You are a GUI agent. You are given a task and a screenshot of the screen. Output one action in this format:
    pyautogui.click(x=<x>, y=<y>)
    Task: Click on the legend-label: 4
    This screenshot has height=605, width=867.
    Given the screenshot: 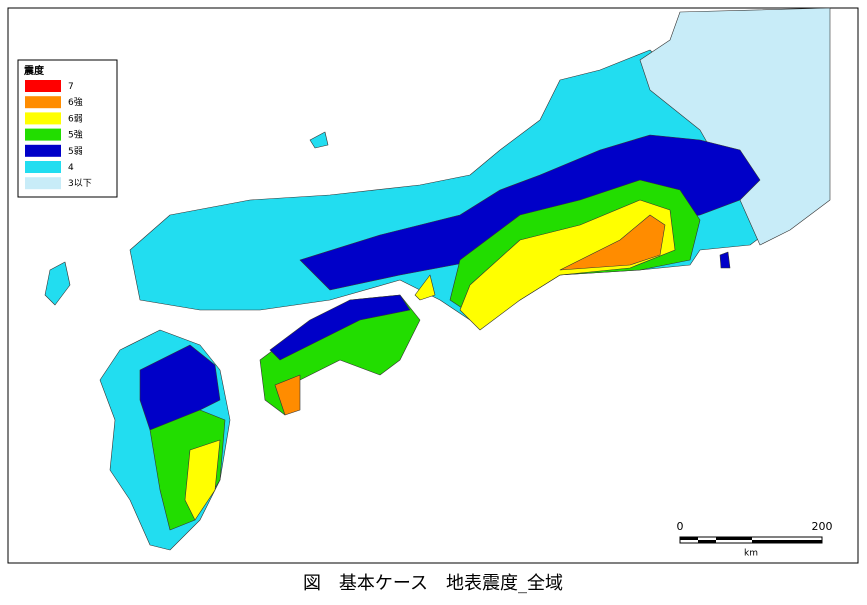 What is the action you would take?
    pyautogui.click(x=71, y=168)
    